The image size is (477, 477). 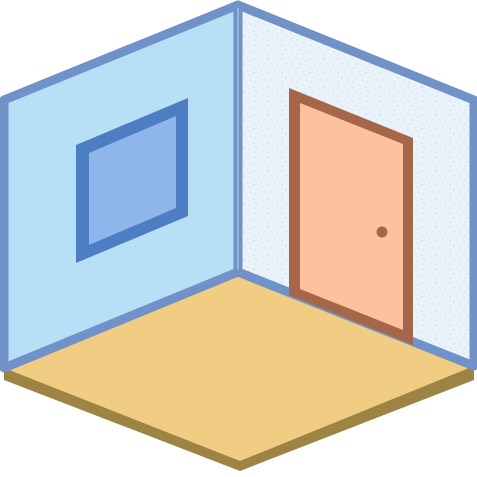 I want to click on door-panel, so click(x=351, y=216).